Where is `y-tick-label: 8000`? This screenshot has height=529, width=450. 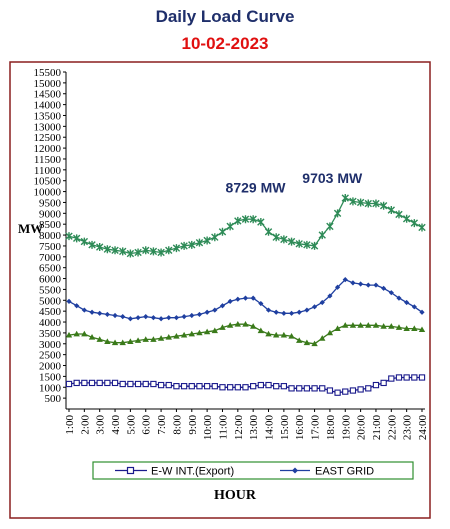
y-tick-label: 8000 is located at coordinates (50, 236).